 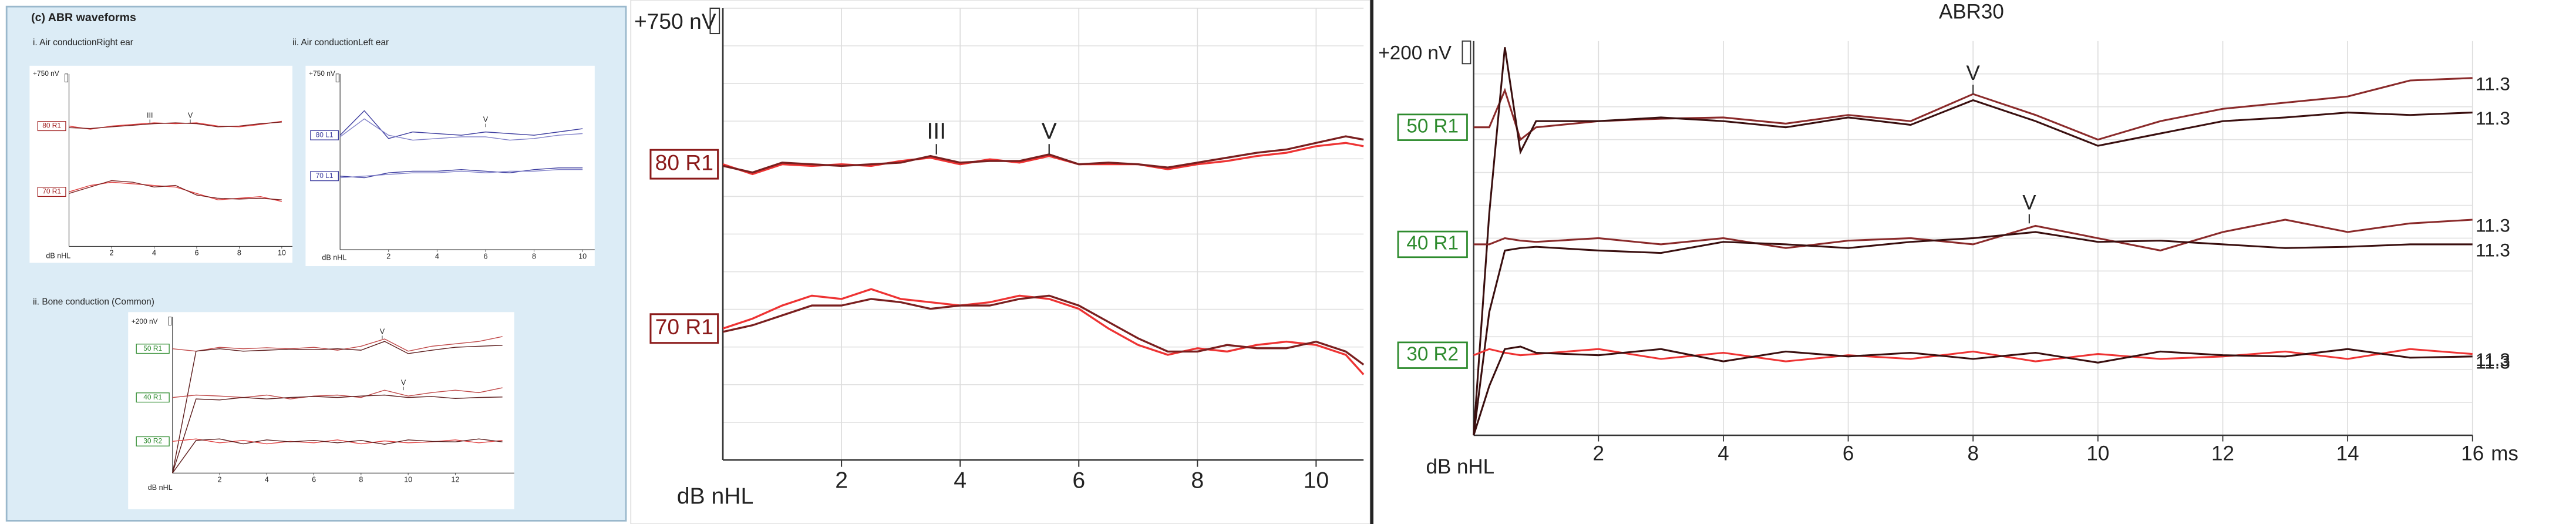 I want to click on x-tick-label: 16, so click(x=2472, y=454).